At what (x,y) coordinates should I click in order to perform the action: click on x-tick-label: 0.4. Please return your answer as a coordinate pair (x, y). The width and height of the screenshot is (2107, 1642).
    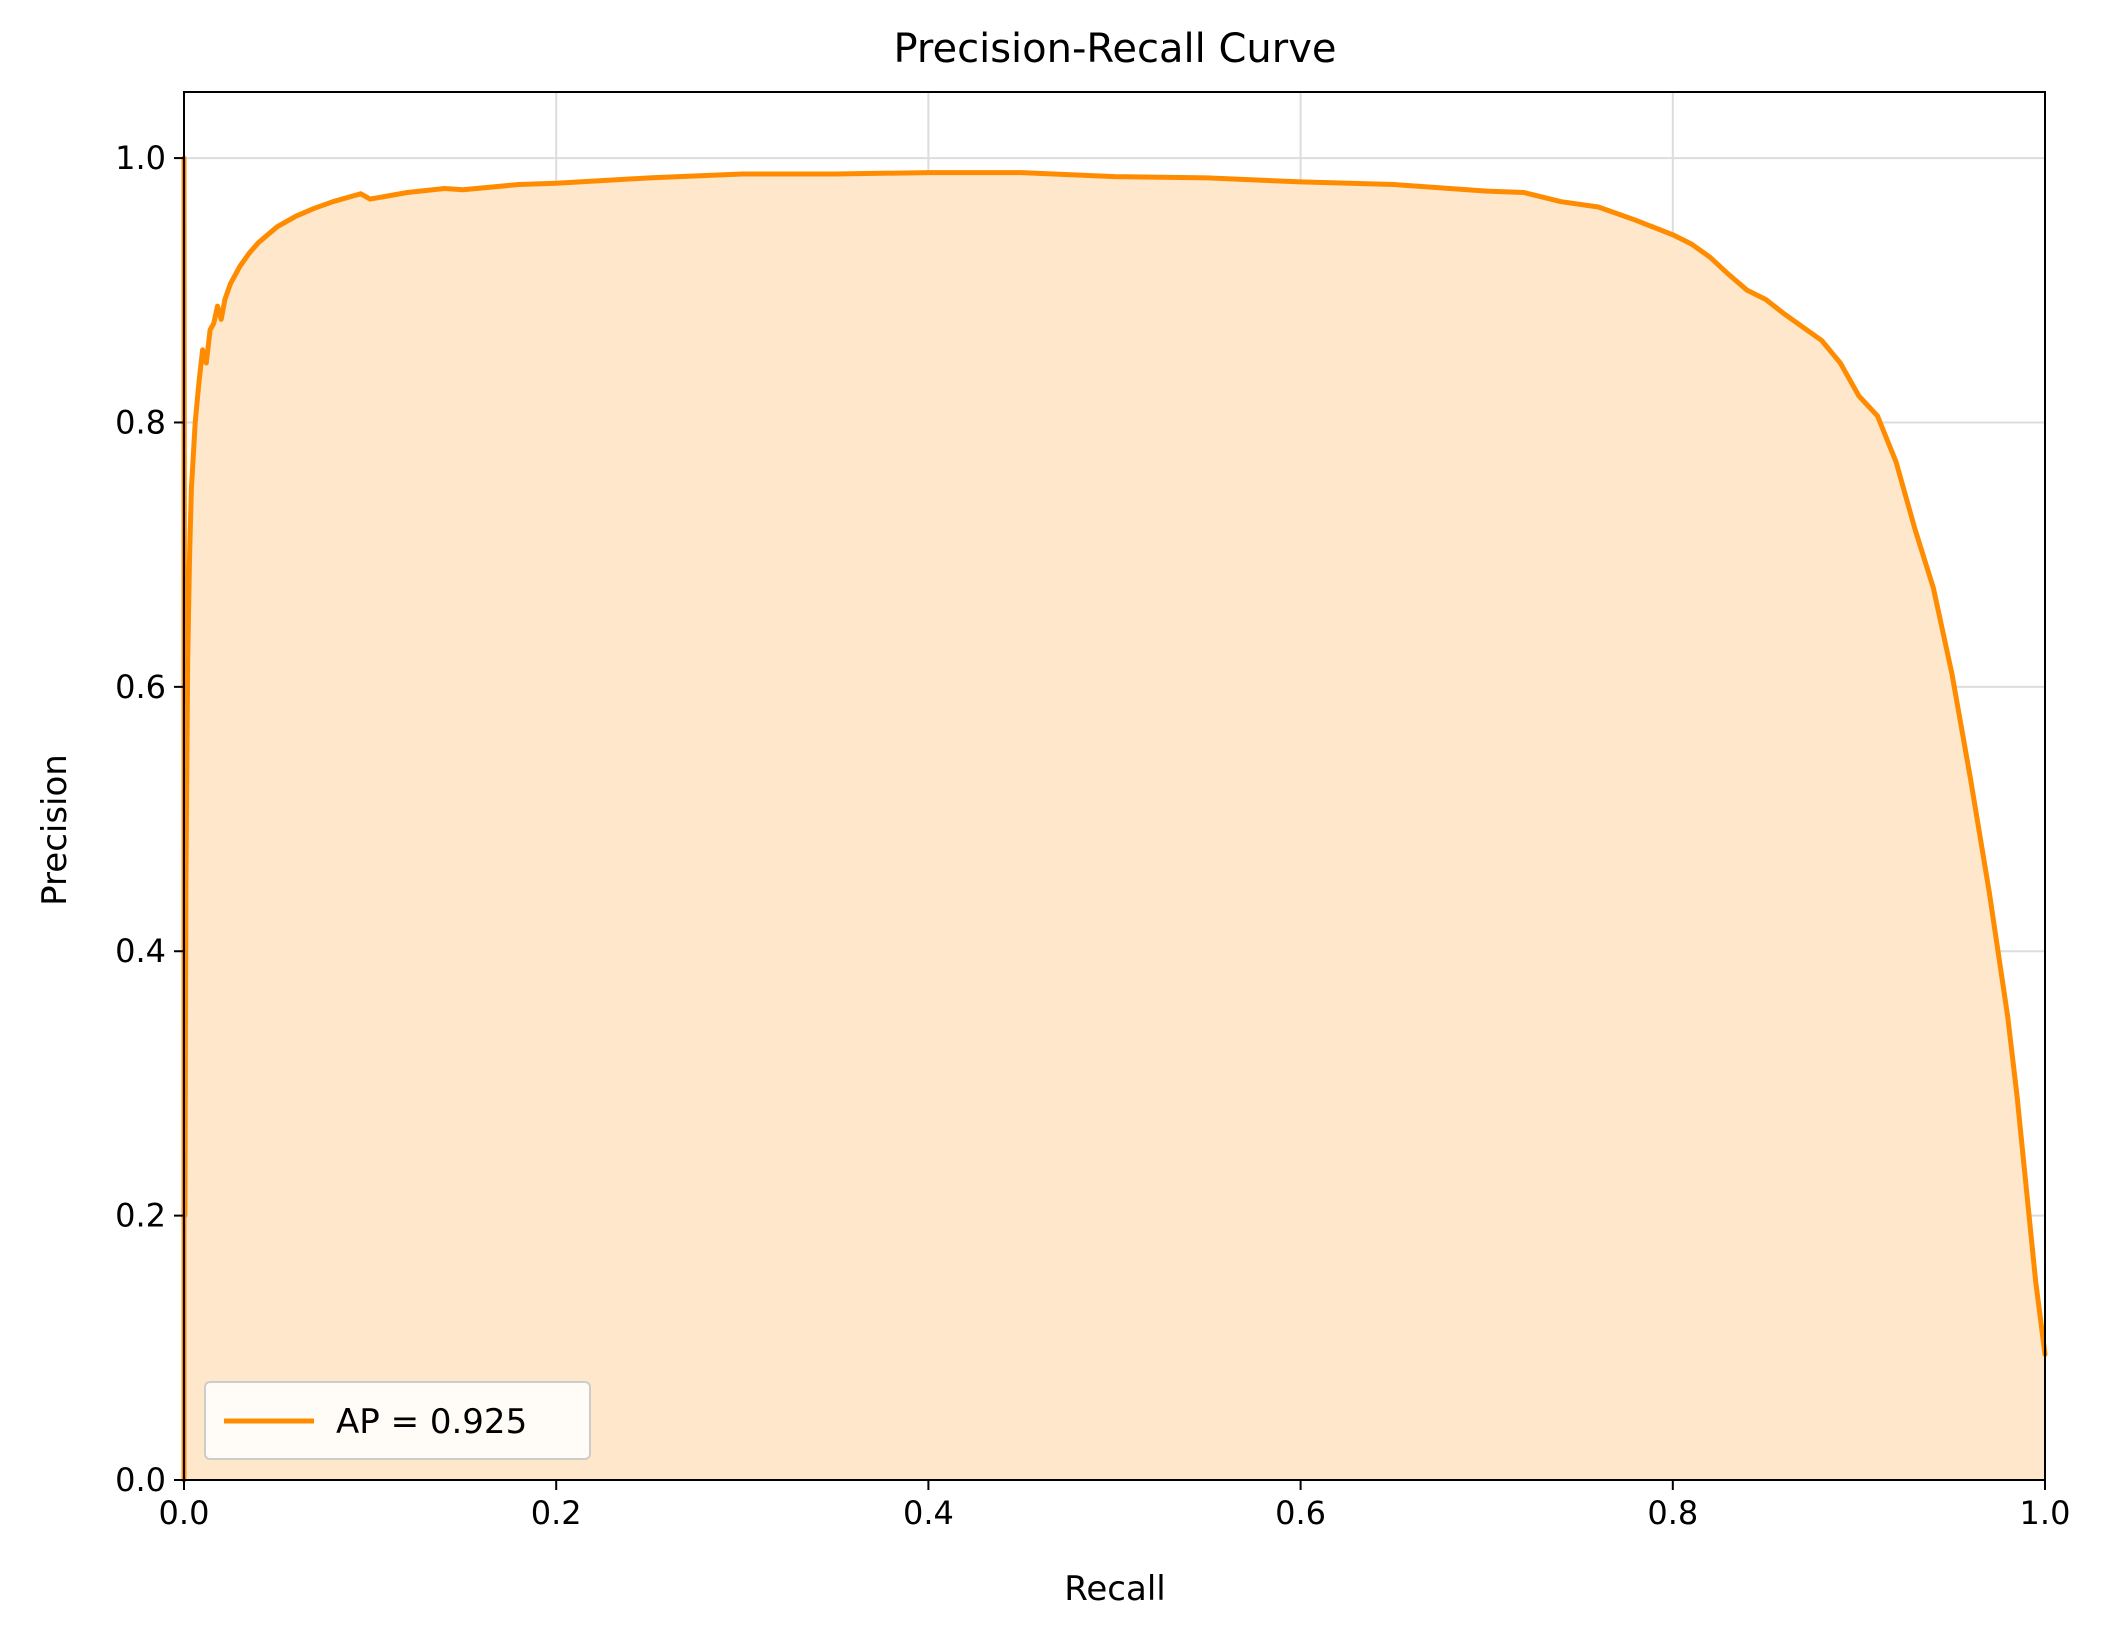
    Looking at the image, I should click on (928, 1513).